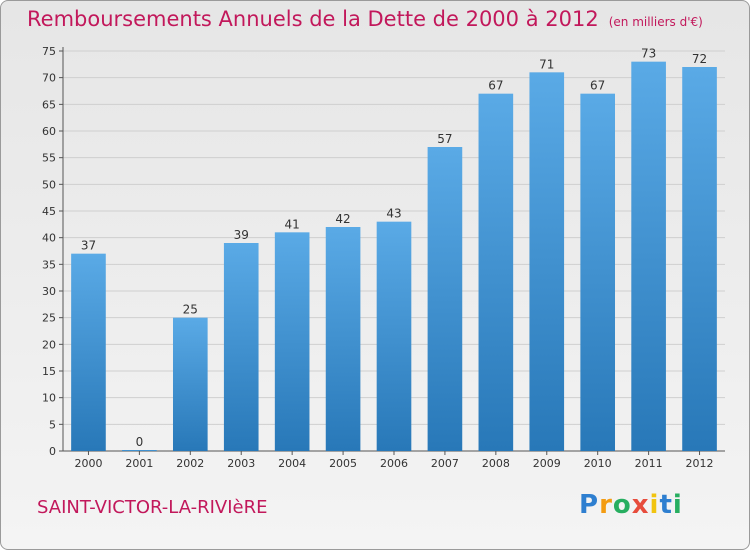 This screenshot has width=750, height=550. What do you see at coordinates (655, 22) in the screenshot?
I see `chart-subtitle: (en milliers d'€)` at bounding box center [655, 22].